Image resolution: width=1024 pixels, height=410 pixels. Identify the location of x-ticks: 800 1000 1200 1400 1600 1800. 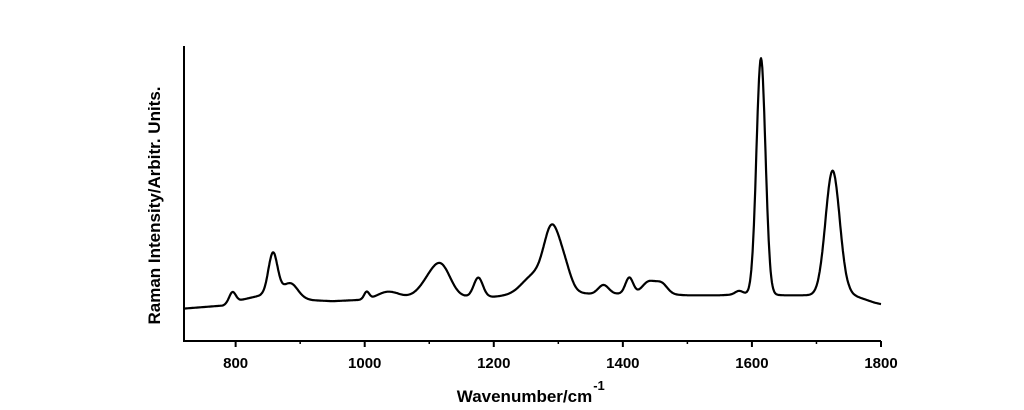
(560, 356).